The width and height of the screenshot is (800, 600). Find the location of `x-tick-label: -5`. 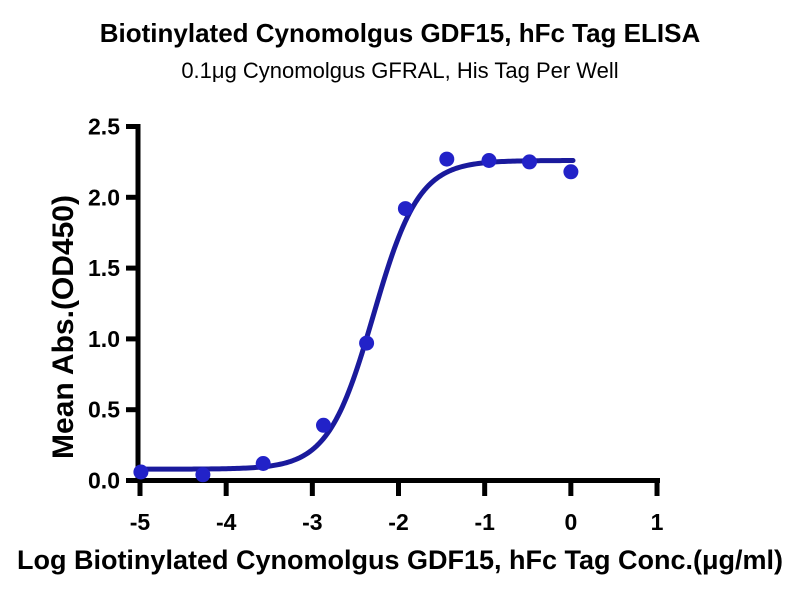

x-tick-label: -5 is located at coordinates (140, 522).